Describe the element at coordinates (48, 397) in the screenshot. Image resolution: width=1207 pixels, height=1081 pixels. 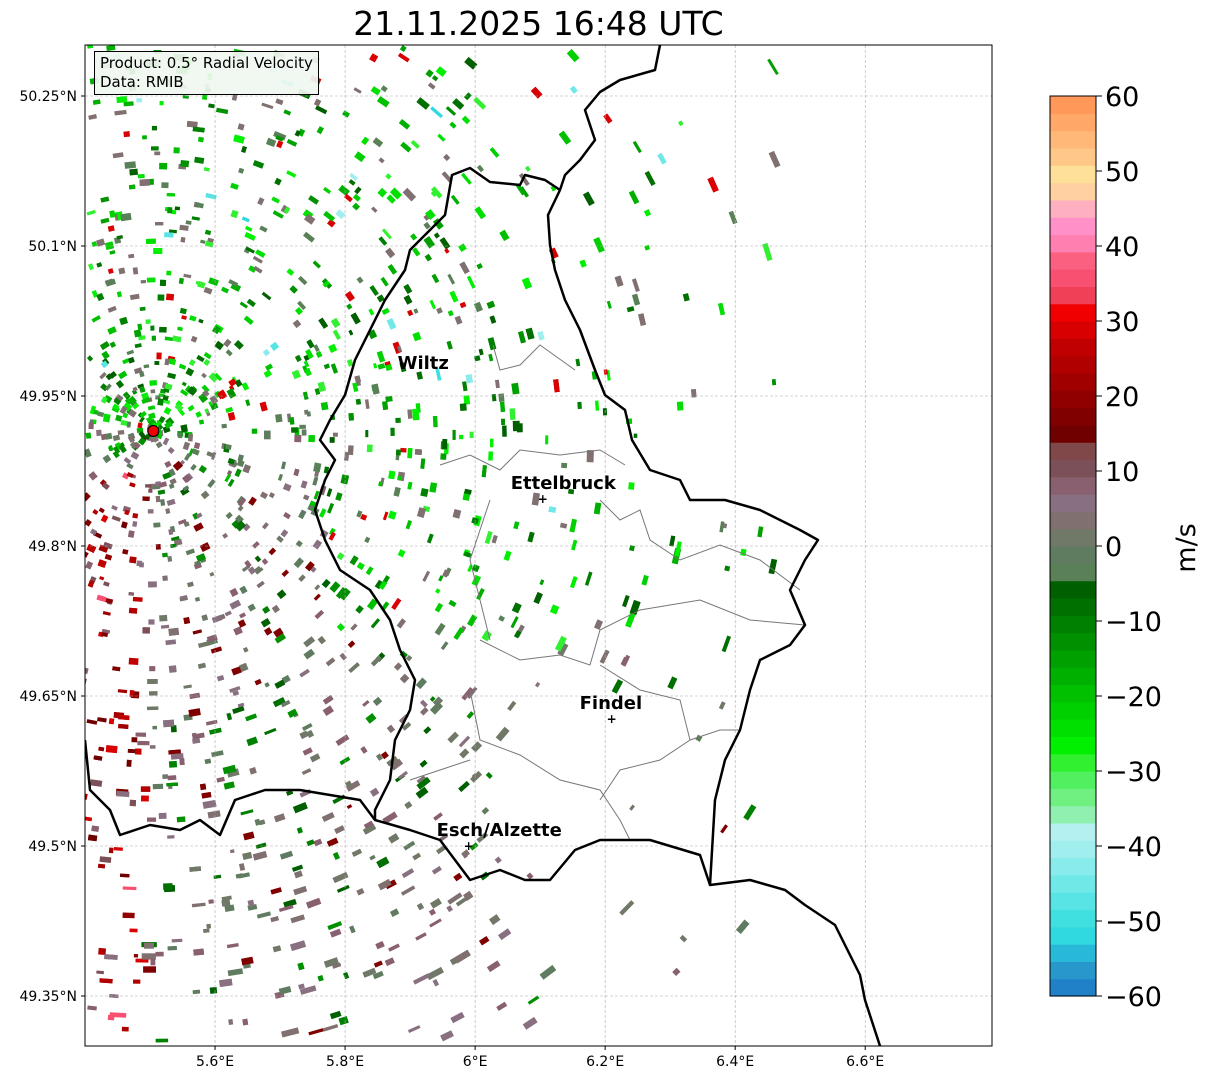
I see `lat-tick-label: 49.95°N` at that location.